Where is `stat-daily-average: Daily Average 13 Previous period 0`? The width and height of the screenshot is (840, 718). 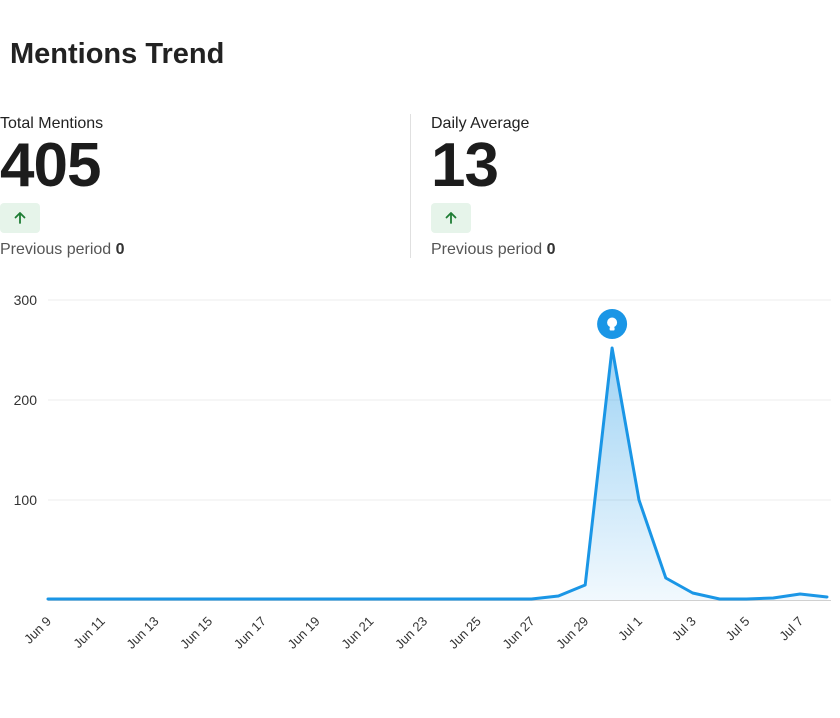 stat-daily-average: Daily Average 13 Previous period 0 is located at coordinates (581, 186).